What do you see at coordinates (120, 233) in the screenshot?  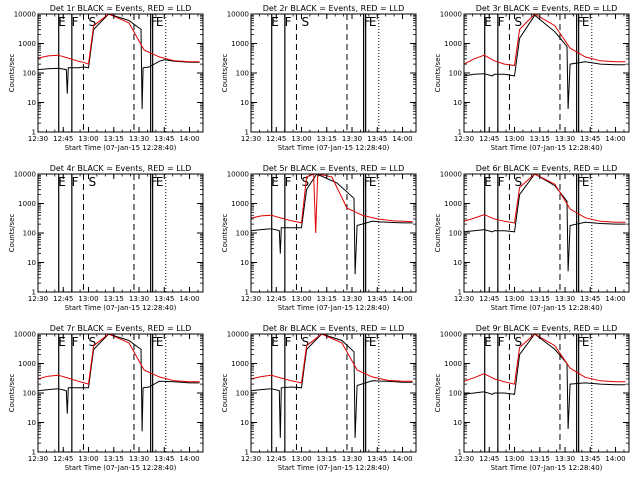 I see `plot-frame` at bounding box center [120, 233].